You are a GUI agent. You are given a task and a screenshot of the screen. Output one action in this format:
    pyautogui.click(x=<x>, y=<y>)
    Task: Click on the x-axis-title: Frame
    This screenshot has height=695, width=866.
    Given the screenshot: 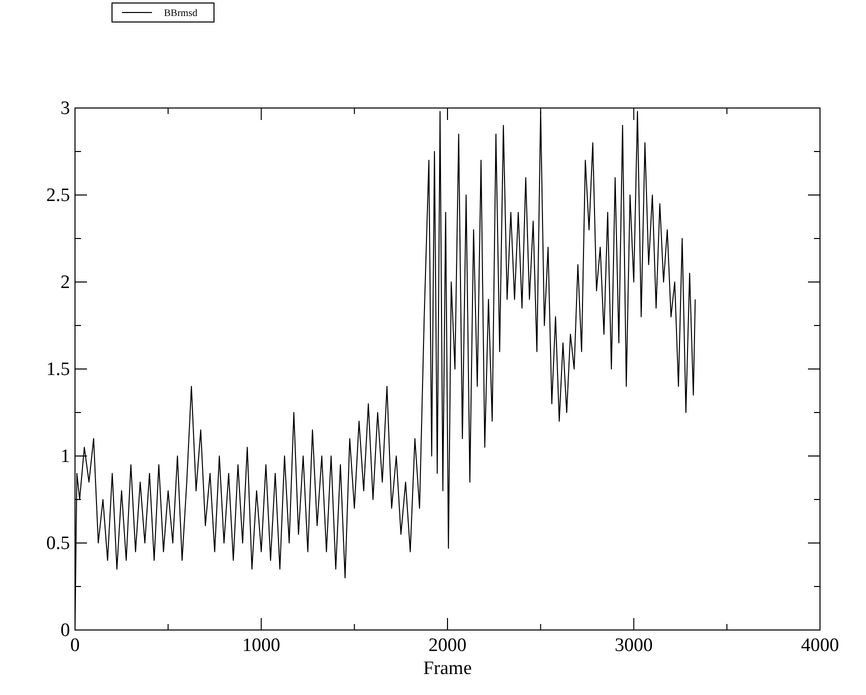 What is the action you would take?
    pyautogui.click(x=447, y=668)
    